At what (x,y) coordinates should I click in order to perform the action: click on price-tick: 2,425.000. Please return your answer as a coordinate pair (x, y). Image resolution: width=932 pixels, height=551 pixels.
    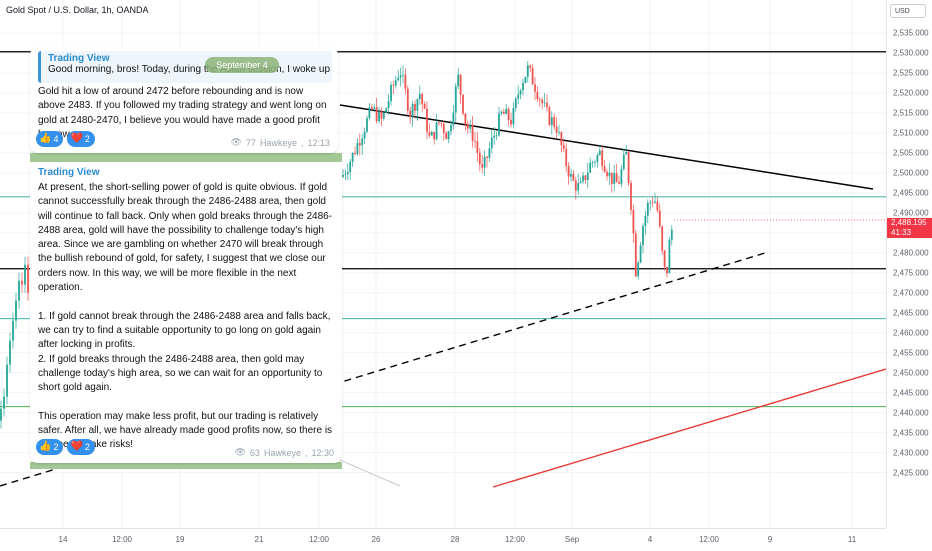
    Looking at the image, I should click on (911, 473).